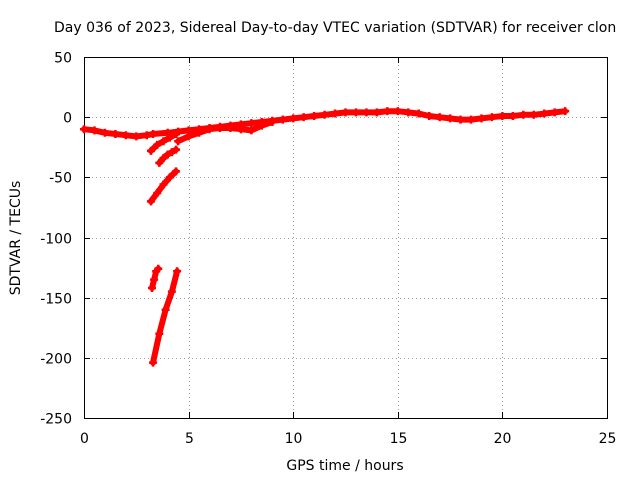 The width and height of the screenshot is (640, 480). I want to click on x-tick-label: 5, so click(189, 439).